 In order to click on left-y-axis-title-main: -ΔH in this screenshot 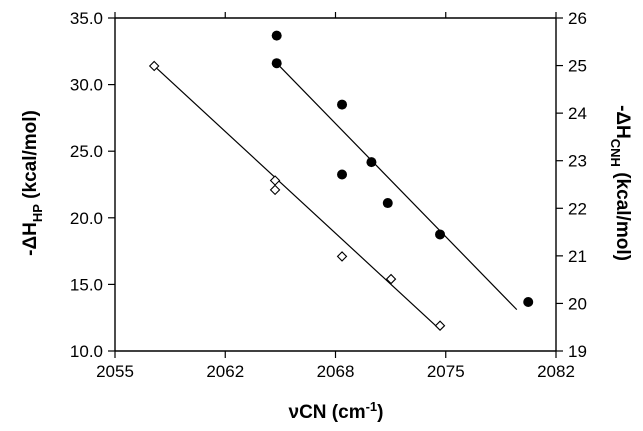, I will do `click(30, 239)`.